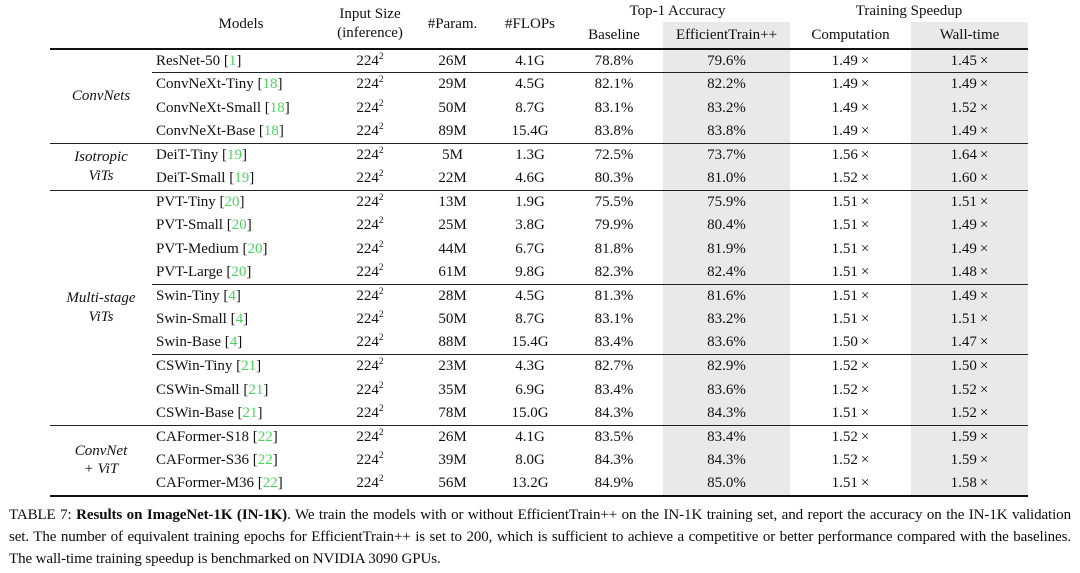 The image size is (1080, 573). Describe the element at coordinates (969, 36) in the screenshot. I see `walltime-column-header: Wall-time` at that location.